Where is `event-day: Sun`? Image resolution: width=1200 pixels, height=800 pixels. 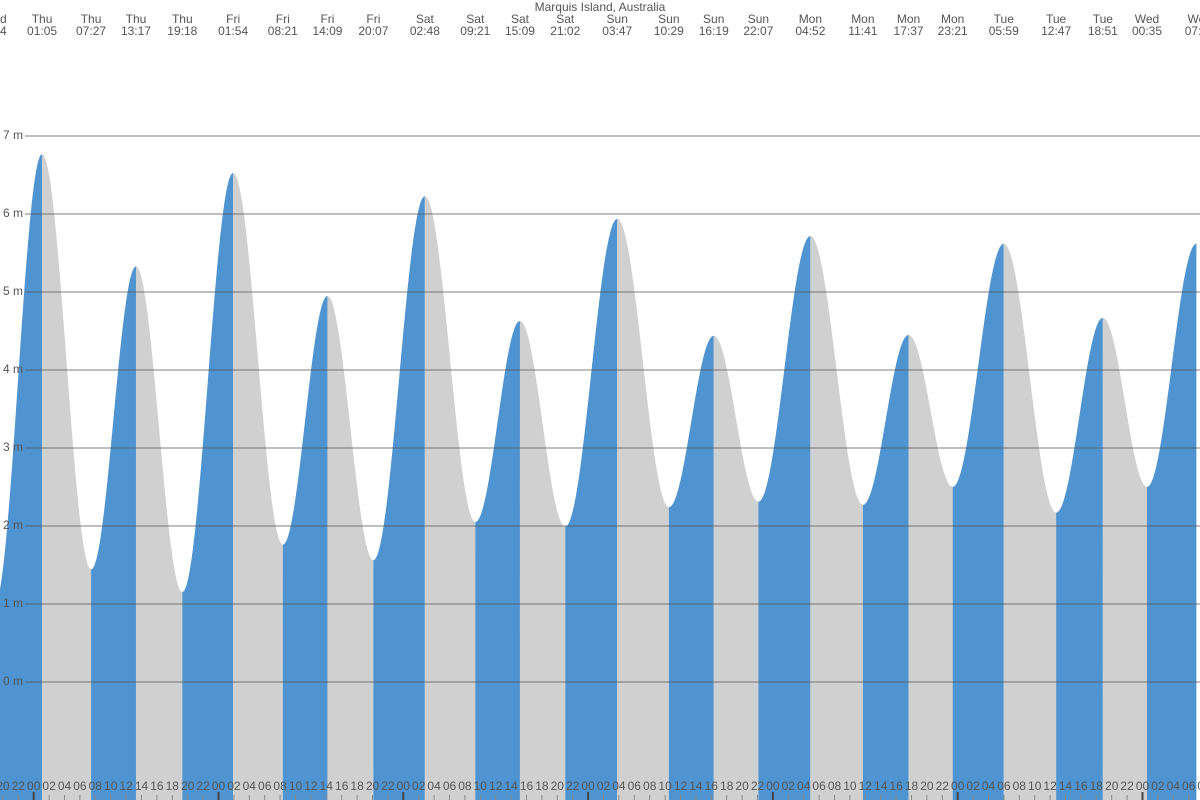 event-day: Sun is located at coordinates (713, 19).